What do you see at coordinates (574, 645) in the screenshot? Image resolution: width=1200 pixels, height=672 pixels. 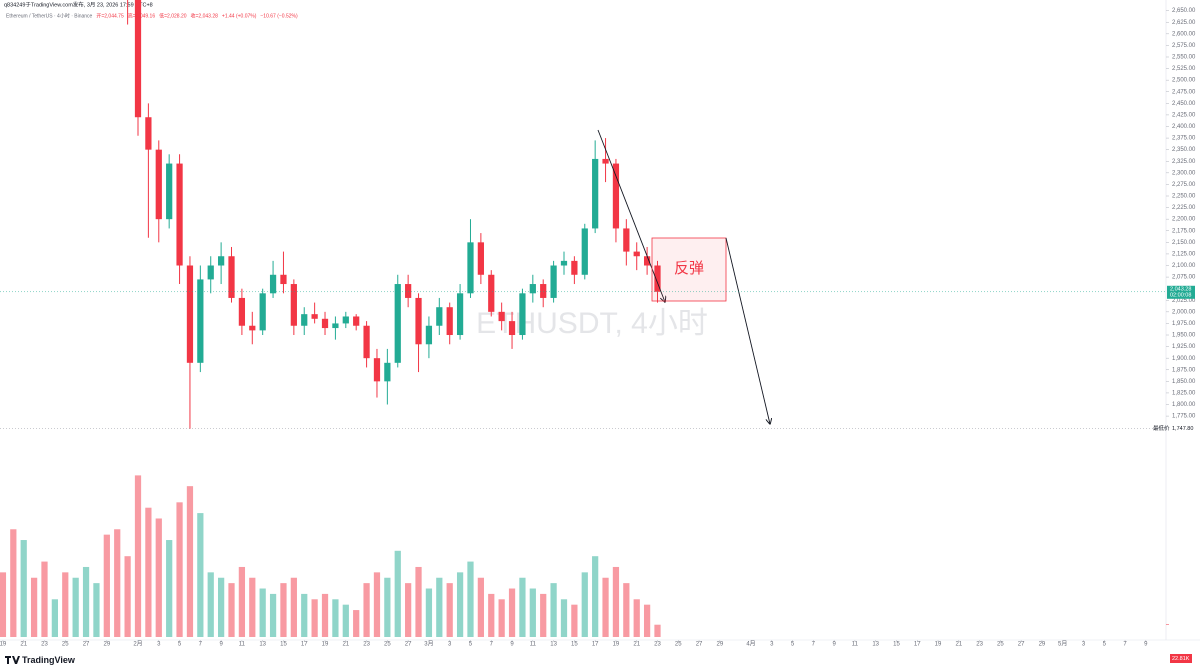 I see `x-tick-label: 15` at bounding box center [574, 645].